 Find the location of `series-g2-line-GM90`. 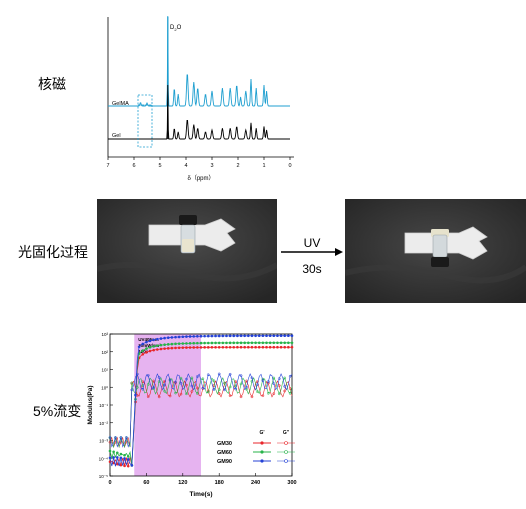

series-g2-line-GM90 is located at coordinates (201, 410).